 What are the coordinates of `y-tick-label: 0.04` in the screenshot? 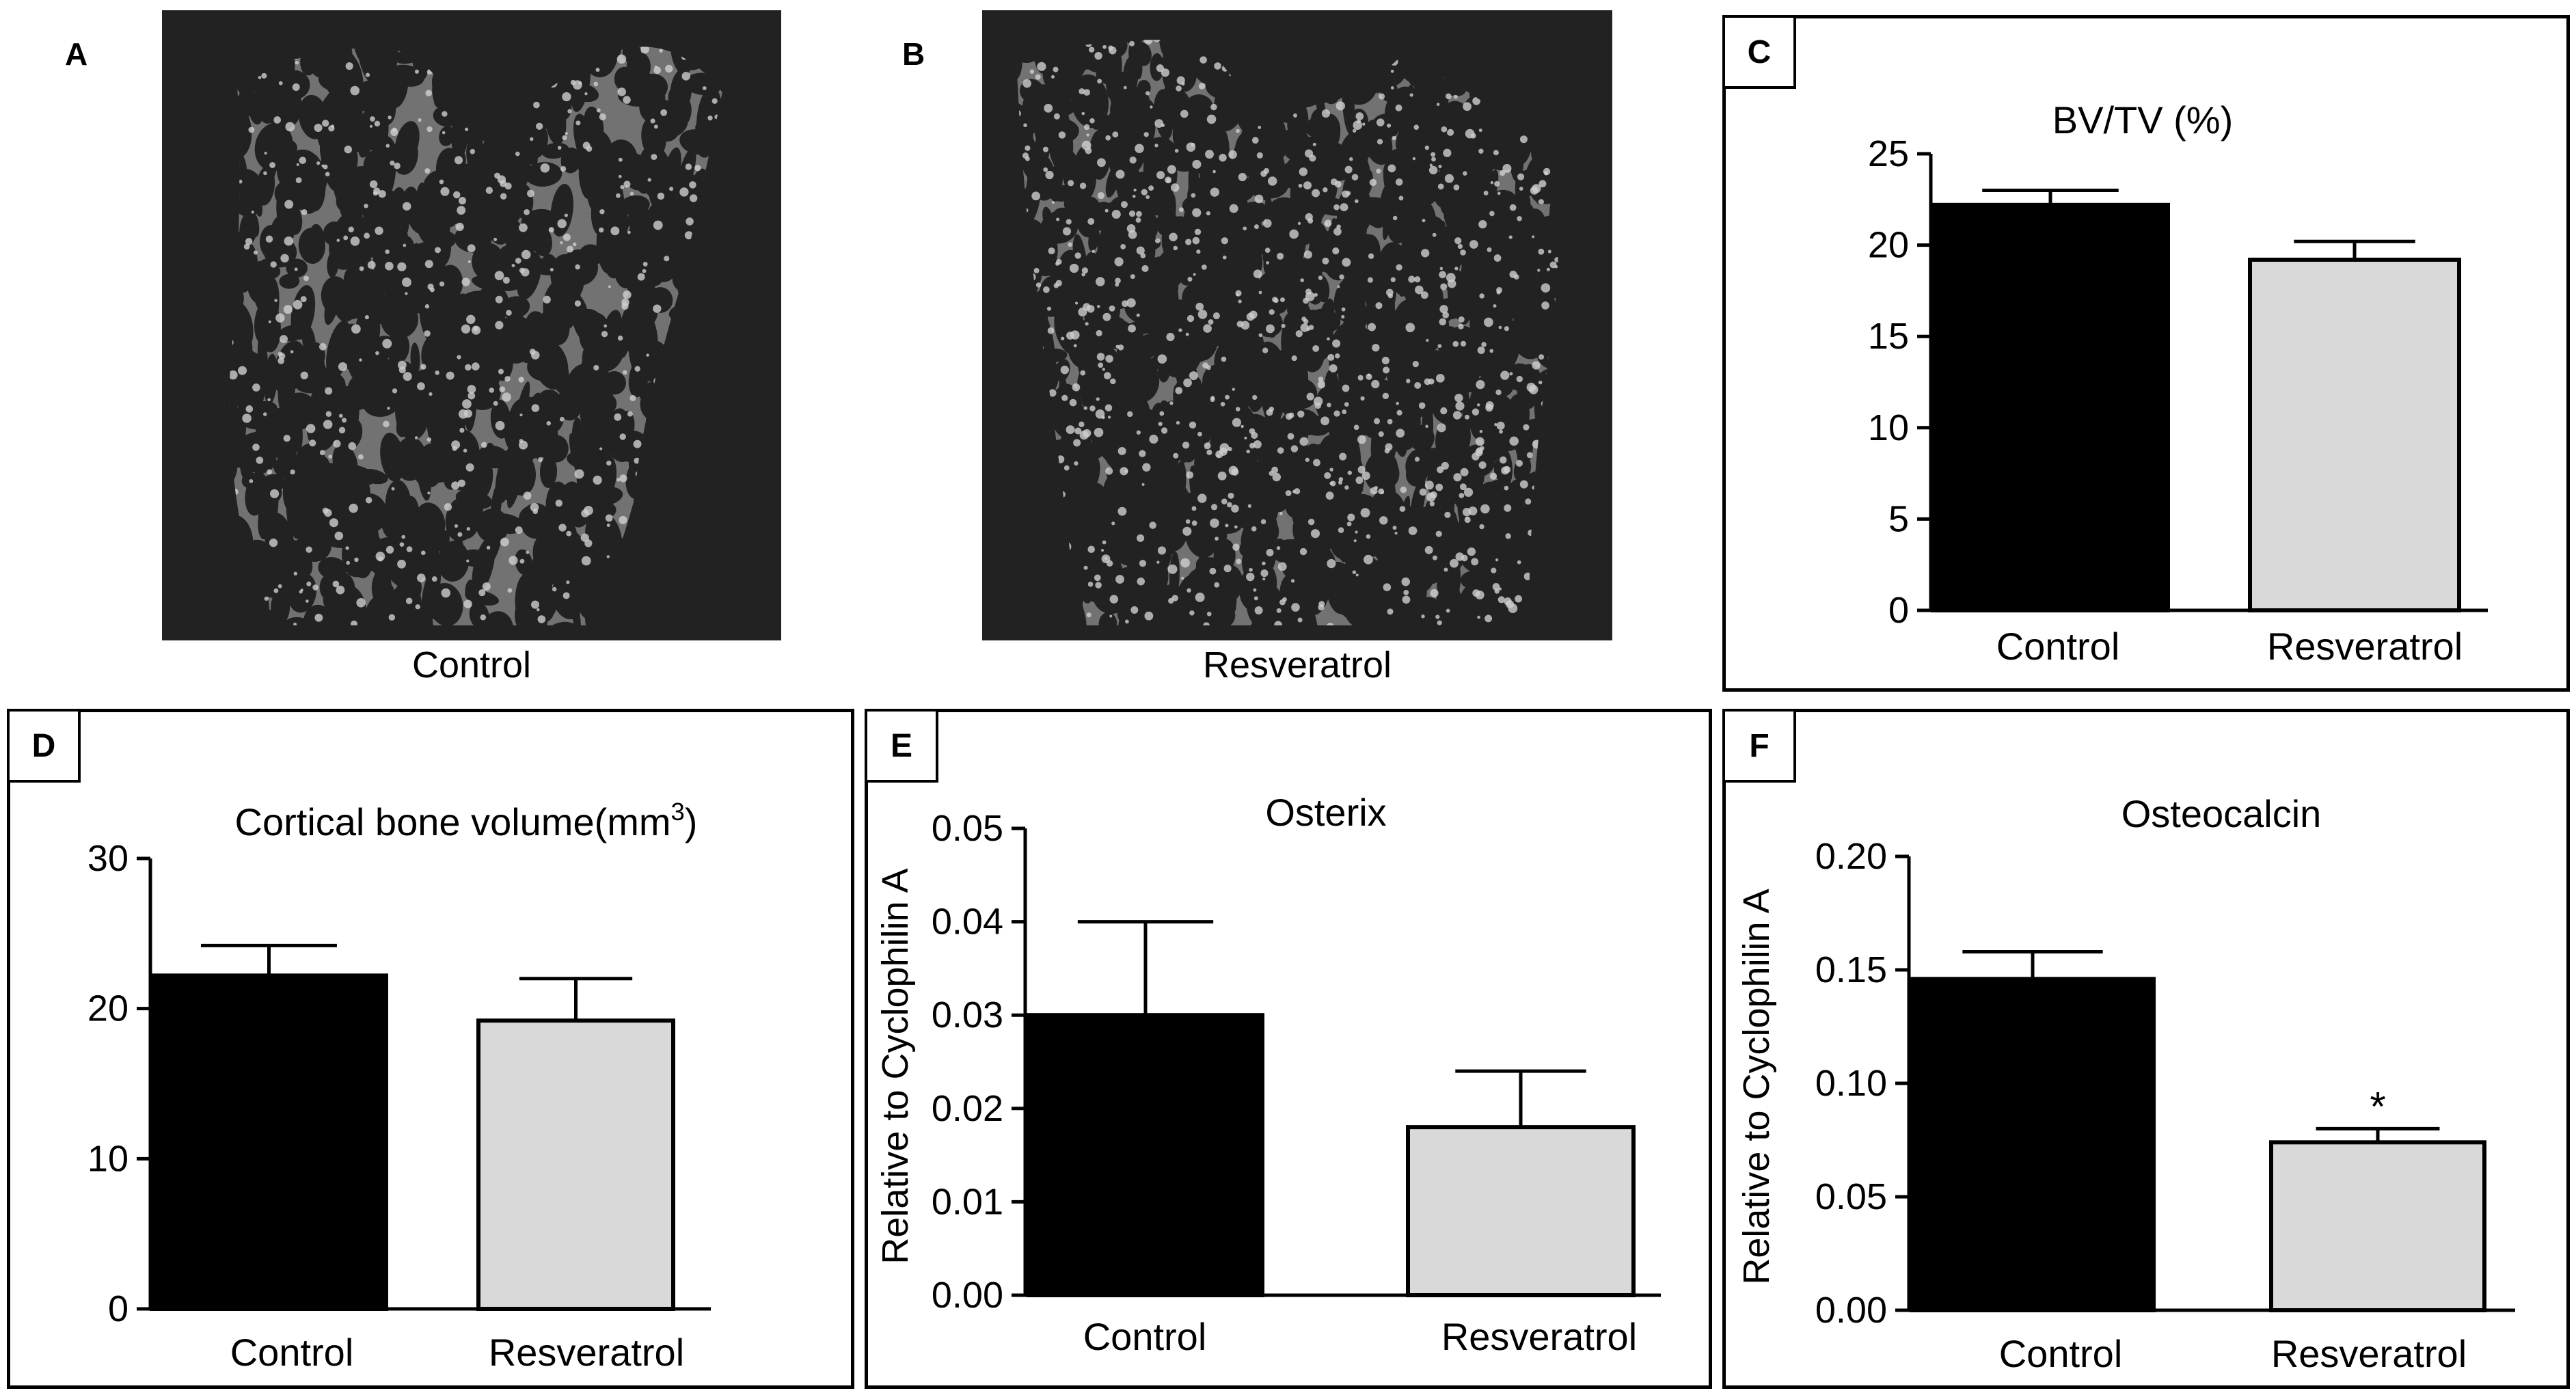 It's located at (968, 923).